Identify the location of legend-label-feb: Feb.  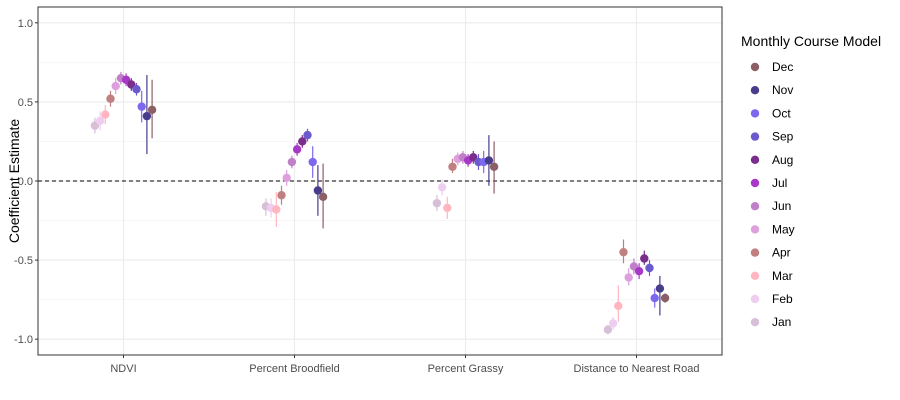
(782, 299).